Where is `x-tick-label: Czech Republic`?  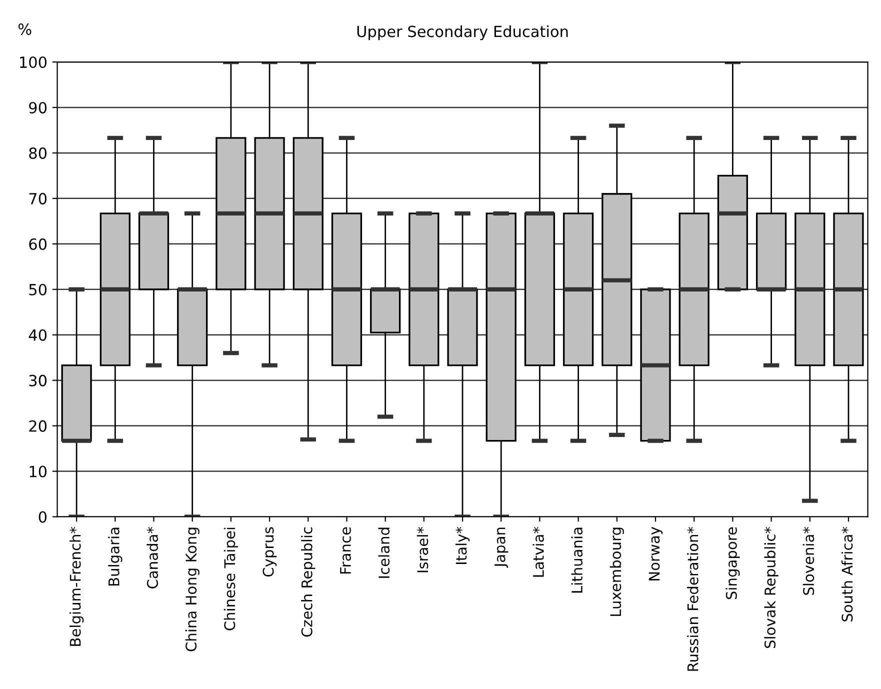
x-tick-label: Czech Republic is located at coordinates (308, 582).